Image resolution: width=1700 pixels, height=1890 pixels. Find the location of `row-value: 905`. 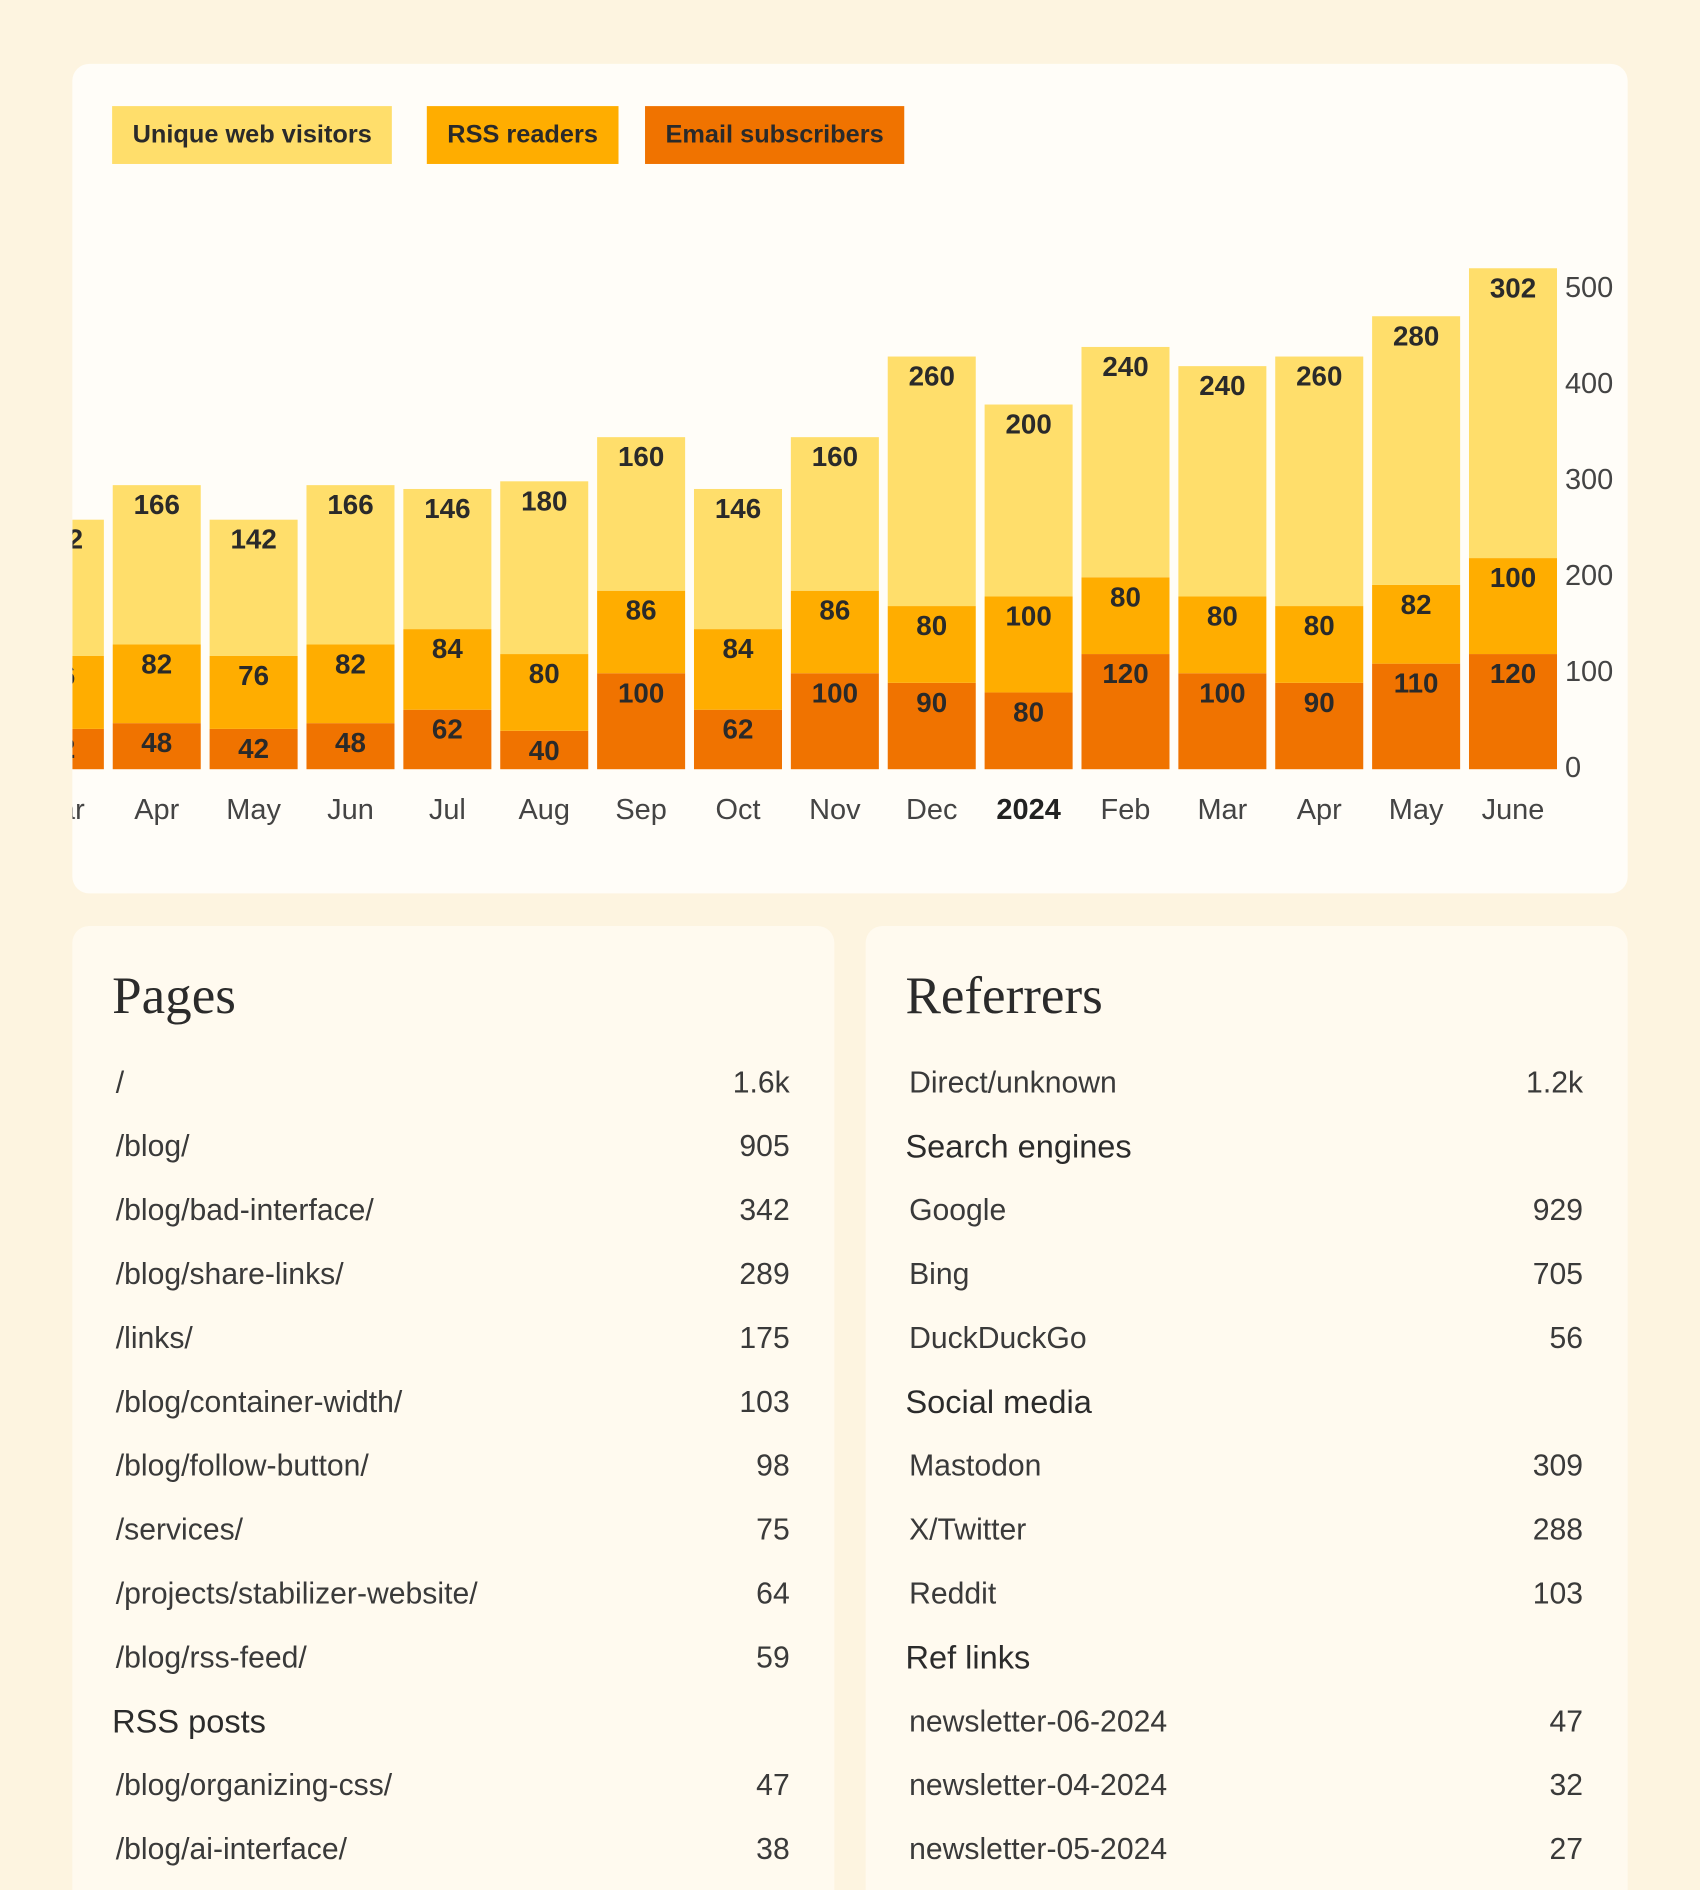

row-value: 905 is located at coordinates (764, 1146).